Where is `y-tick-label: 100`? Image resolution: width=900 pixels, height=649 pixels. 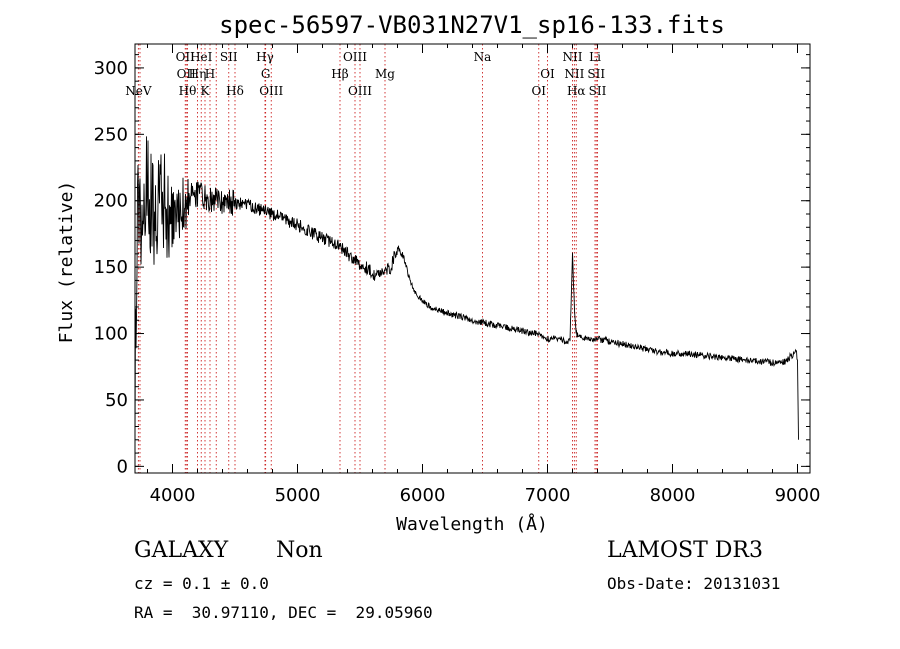 y-tick-label: 100 is located at coordinates (111, 334).